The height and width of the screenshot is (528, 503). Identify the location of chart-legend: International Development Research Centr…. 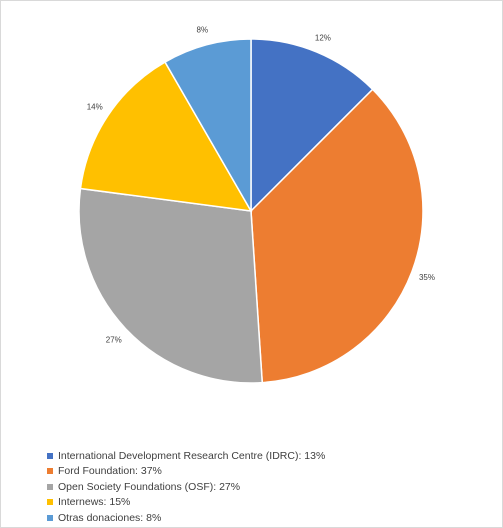
(186, 487).